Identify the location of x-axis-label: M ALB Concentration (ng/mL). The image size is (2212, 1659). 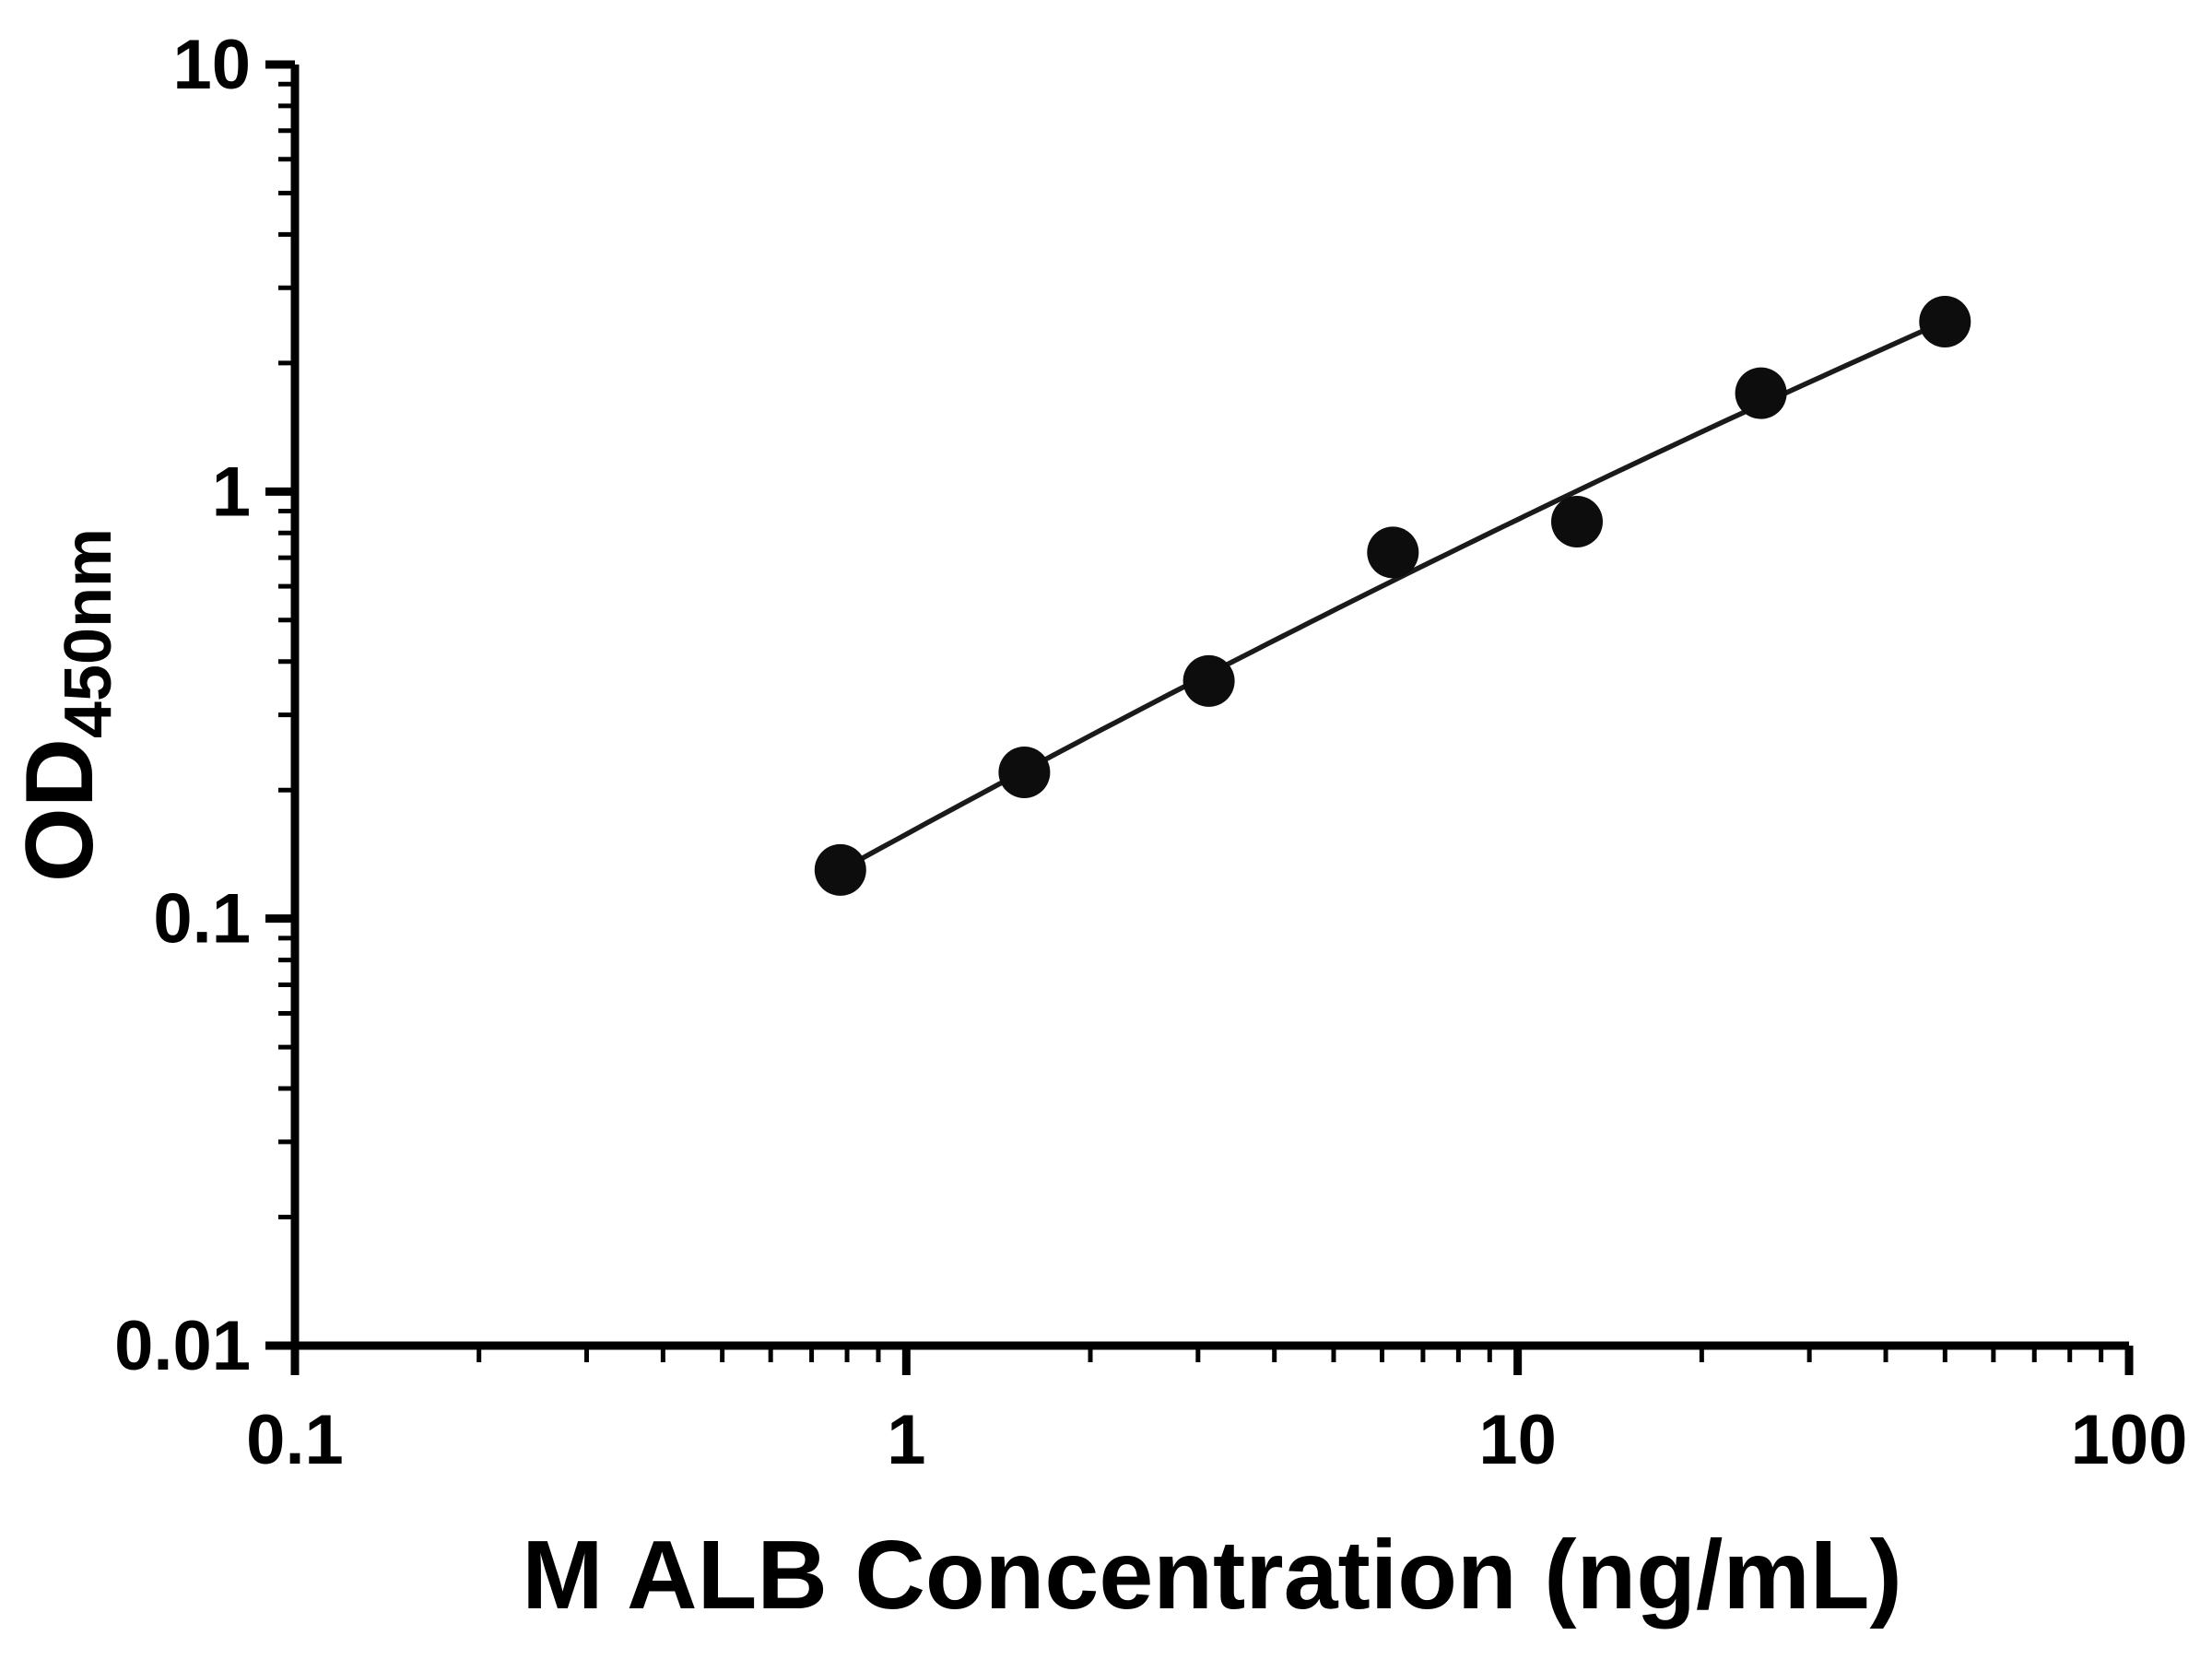
(1212, 1575).